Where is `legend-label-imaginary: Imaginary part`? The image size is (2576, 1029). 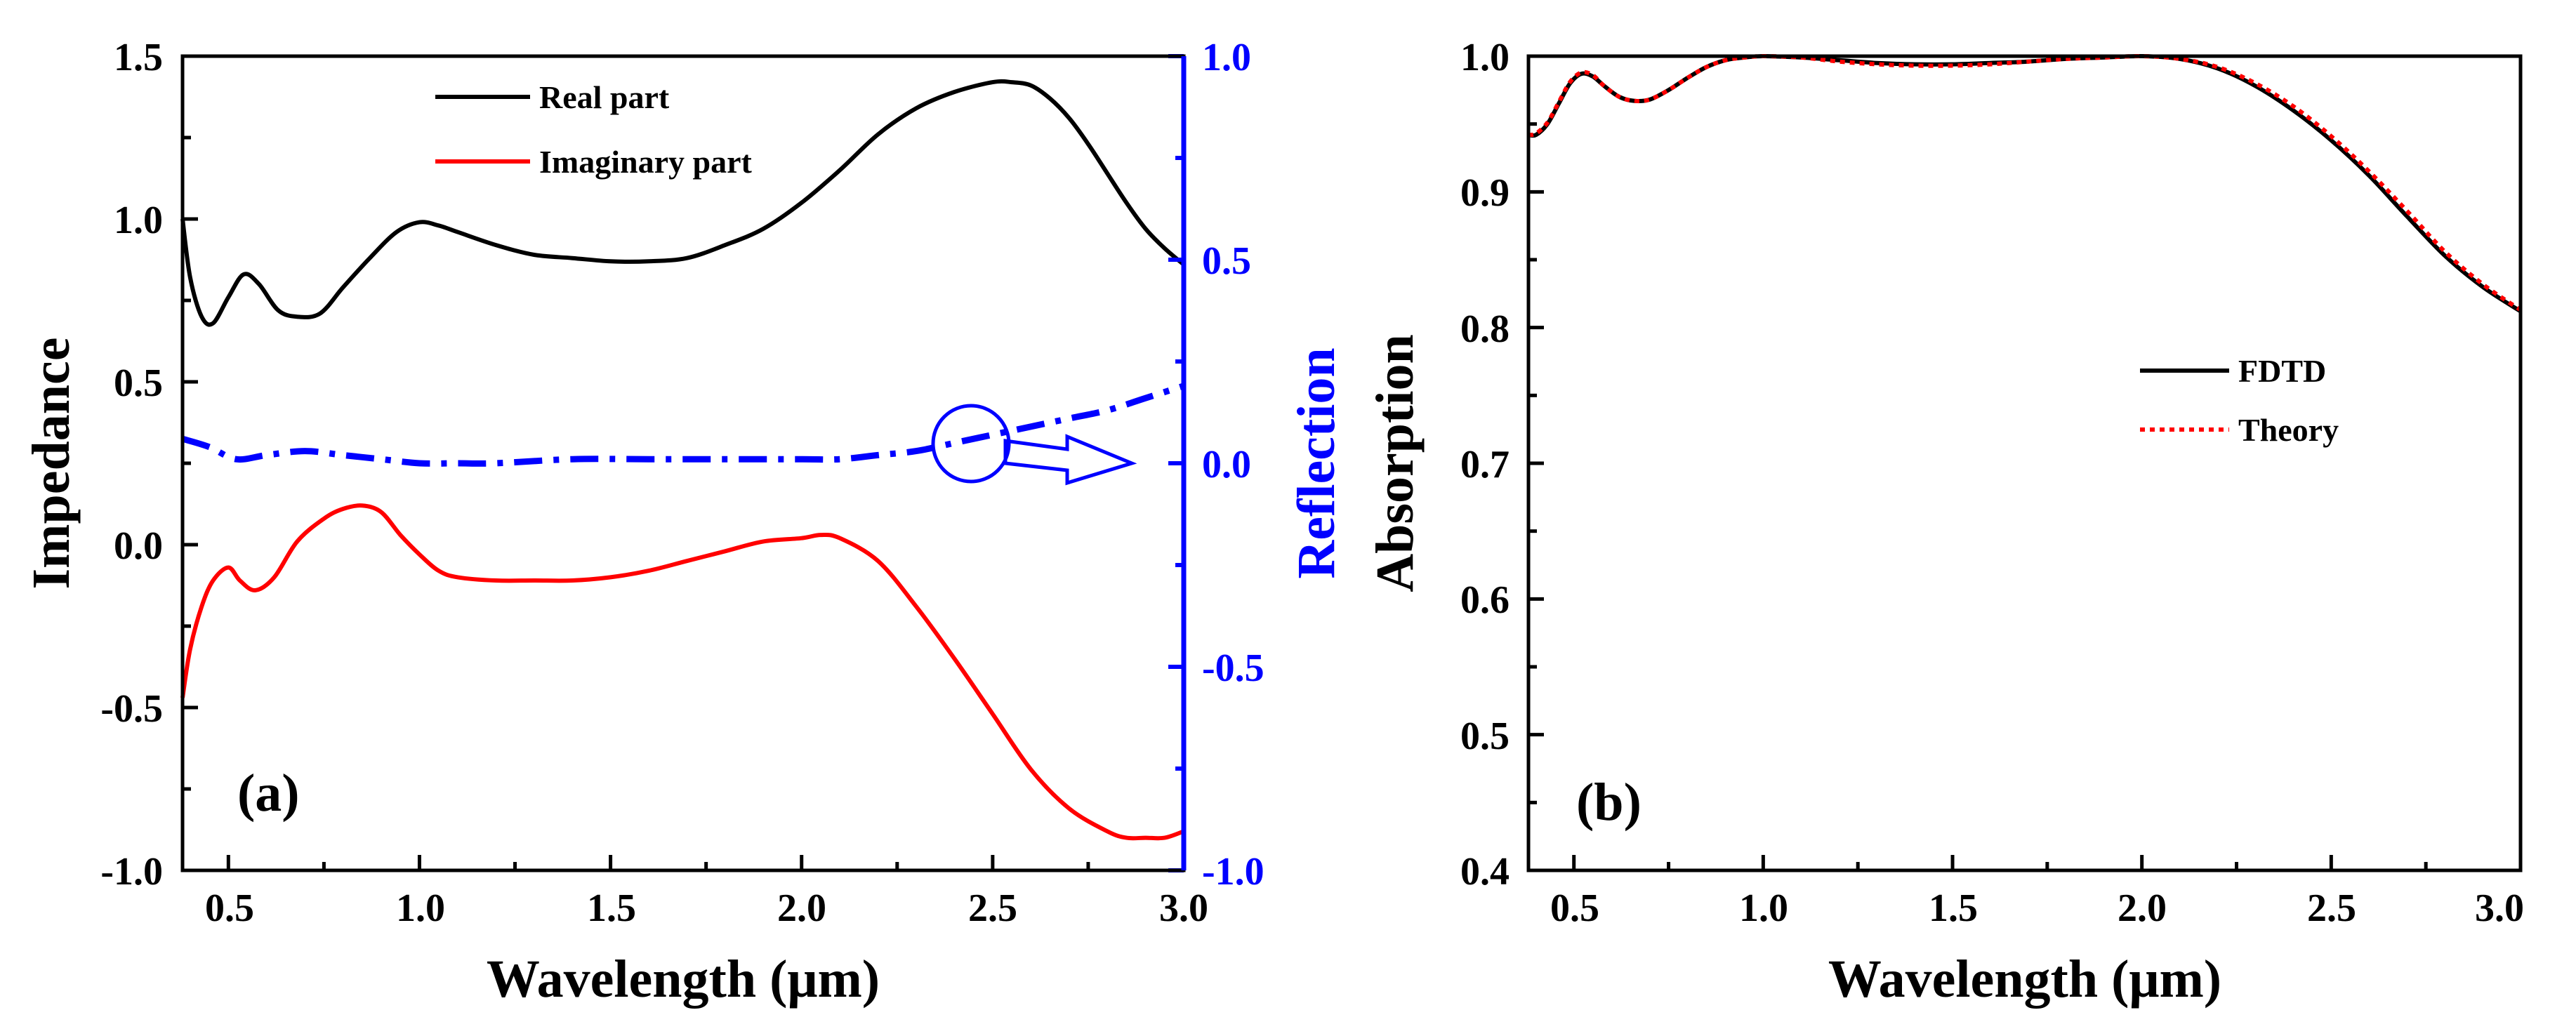 legend-label-imaginary: Imaginary part is located at coordinates (646, 162).